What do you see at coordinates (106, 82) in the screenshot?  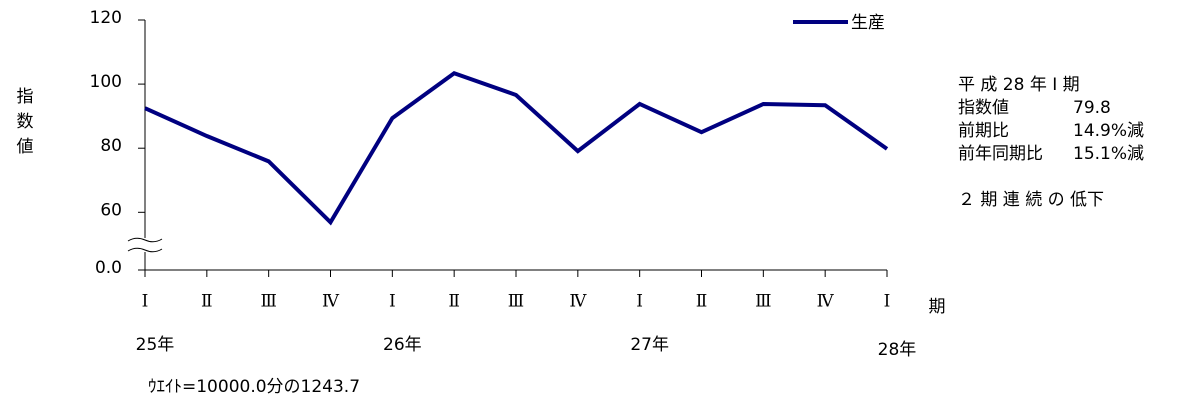 I see `y-tick-label: 100` at bounding box center [106, 82].